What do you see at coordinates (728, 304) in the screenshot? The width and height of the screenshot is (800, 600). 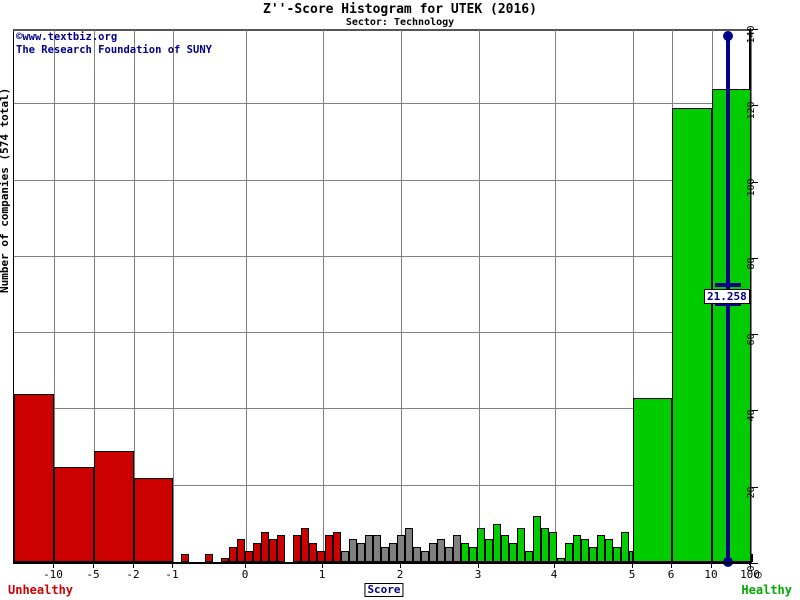 I see `marker-cap-lower` at bounding box center [728, 304].